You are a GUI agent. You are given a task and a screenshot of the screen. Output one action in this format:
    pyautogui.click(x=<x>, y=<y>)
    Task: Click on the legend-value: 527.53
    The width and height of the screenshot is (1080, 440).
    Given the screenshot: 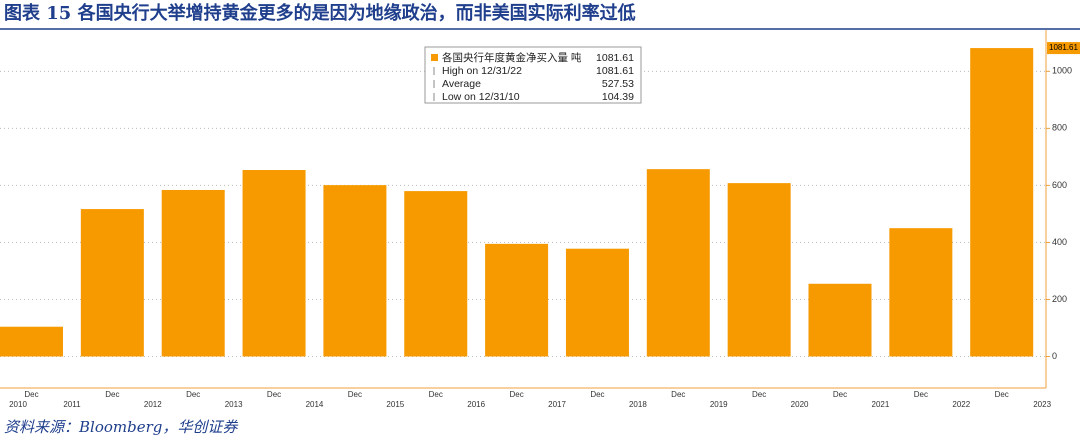 What is the action you would take?
    pyautogui.click(x=618, y=84)
    